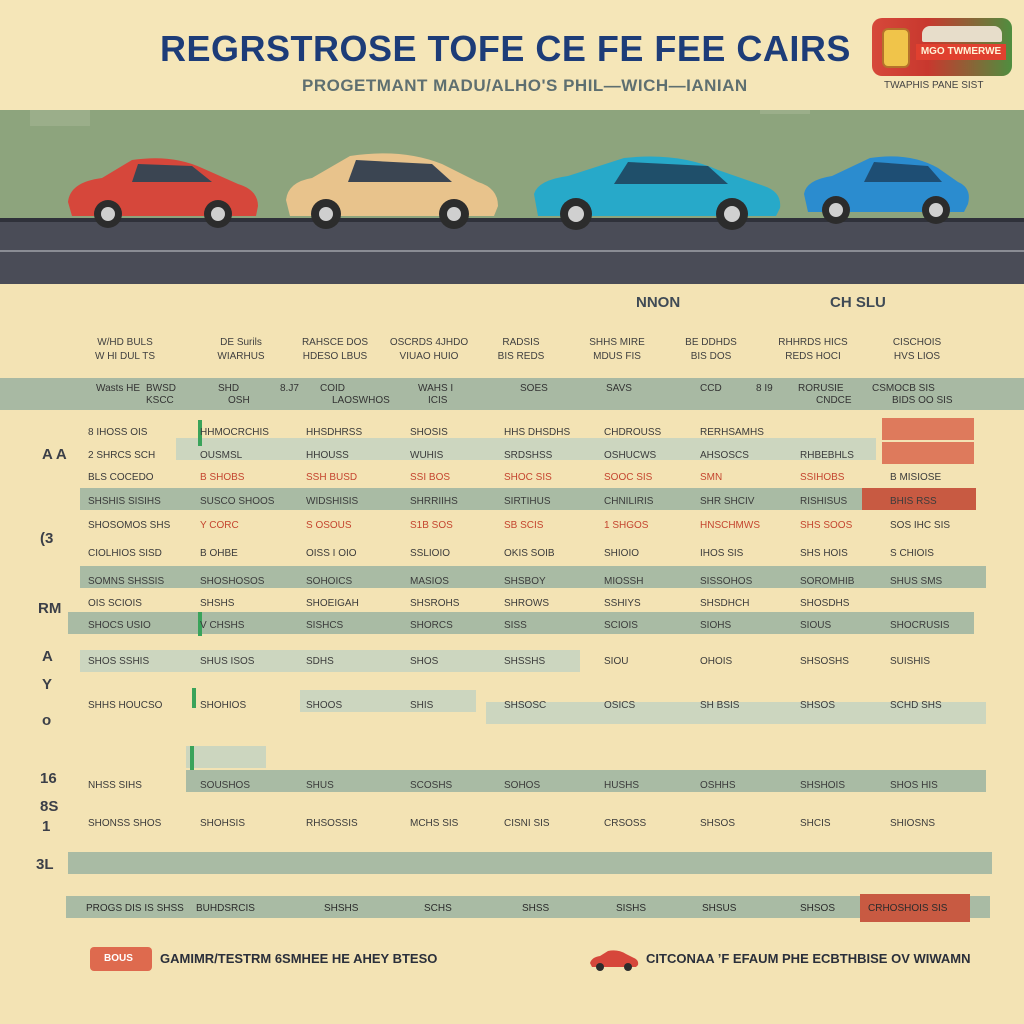 The width and height of the screenshot is (1024, 1024). Describe the element at coordinates (916, 477) in the screenshot. I see `table-cell: B MISIOSE` at that location.